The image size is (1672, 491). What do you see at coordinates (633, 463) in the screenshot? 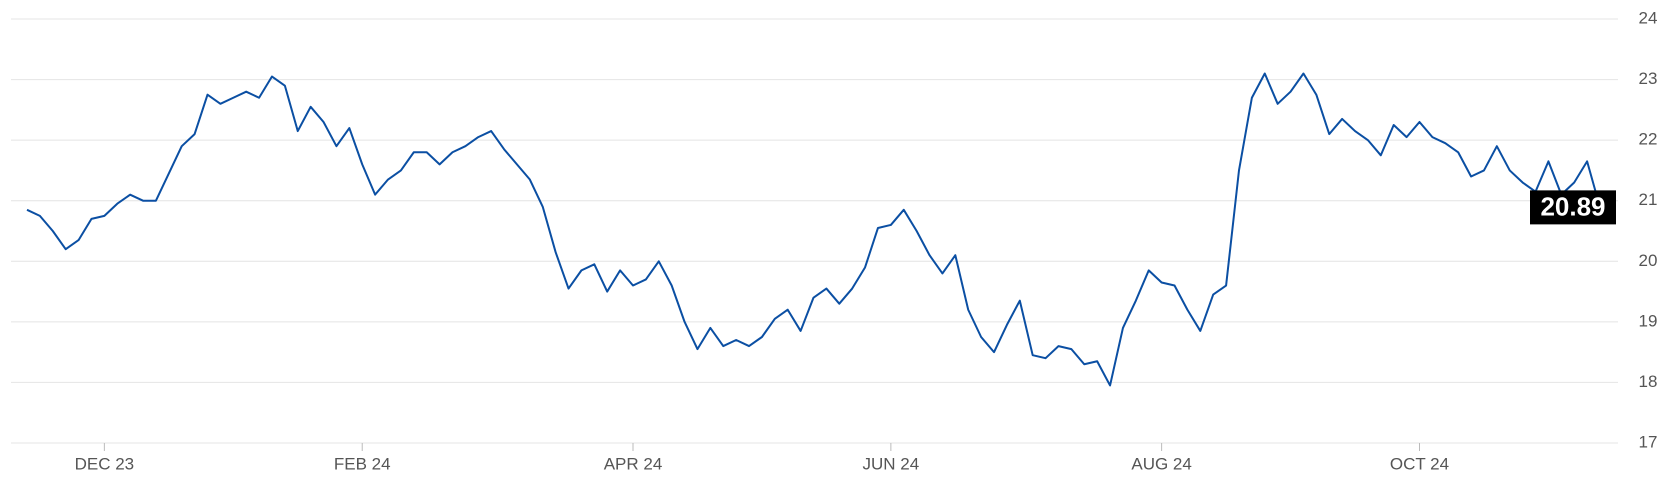
I see `x-tick-label: APR 24` at bounding box center [633, 463].